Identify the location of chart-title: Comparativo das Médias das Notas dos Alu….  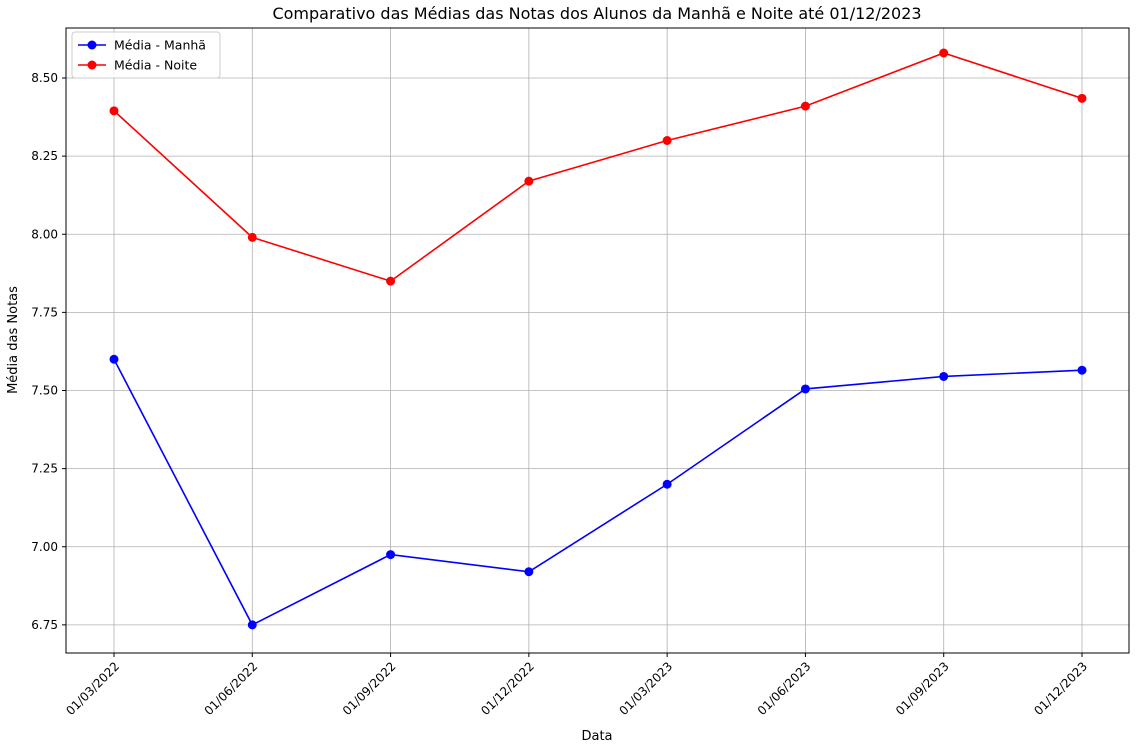
(596, 13).